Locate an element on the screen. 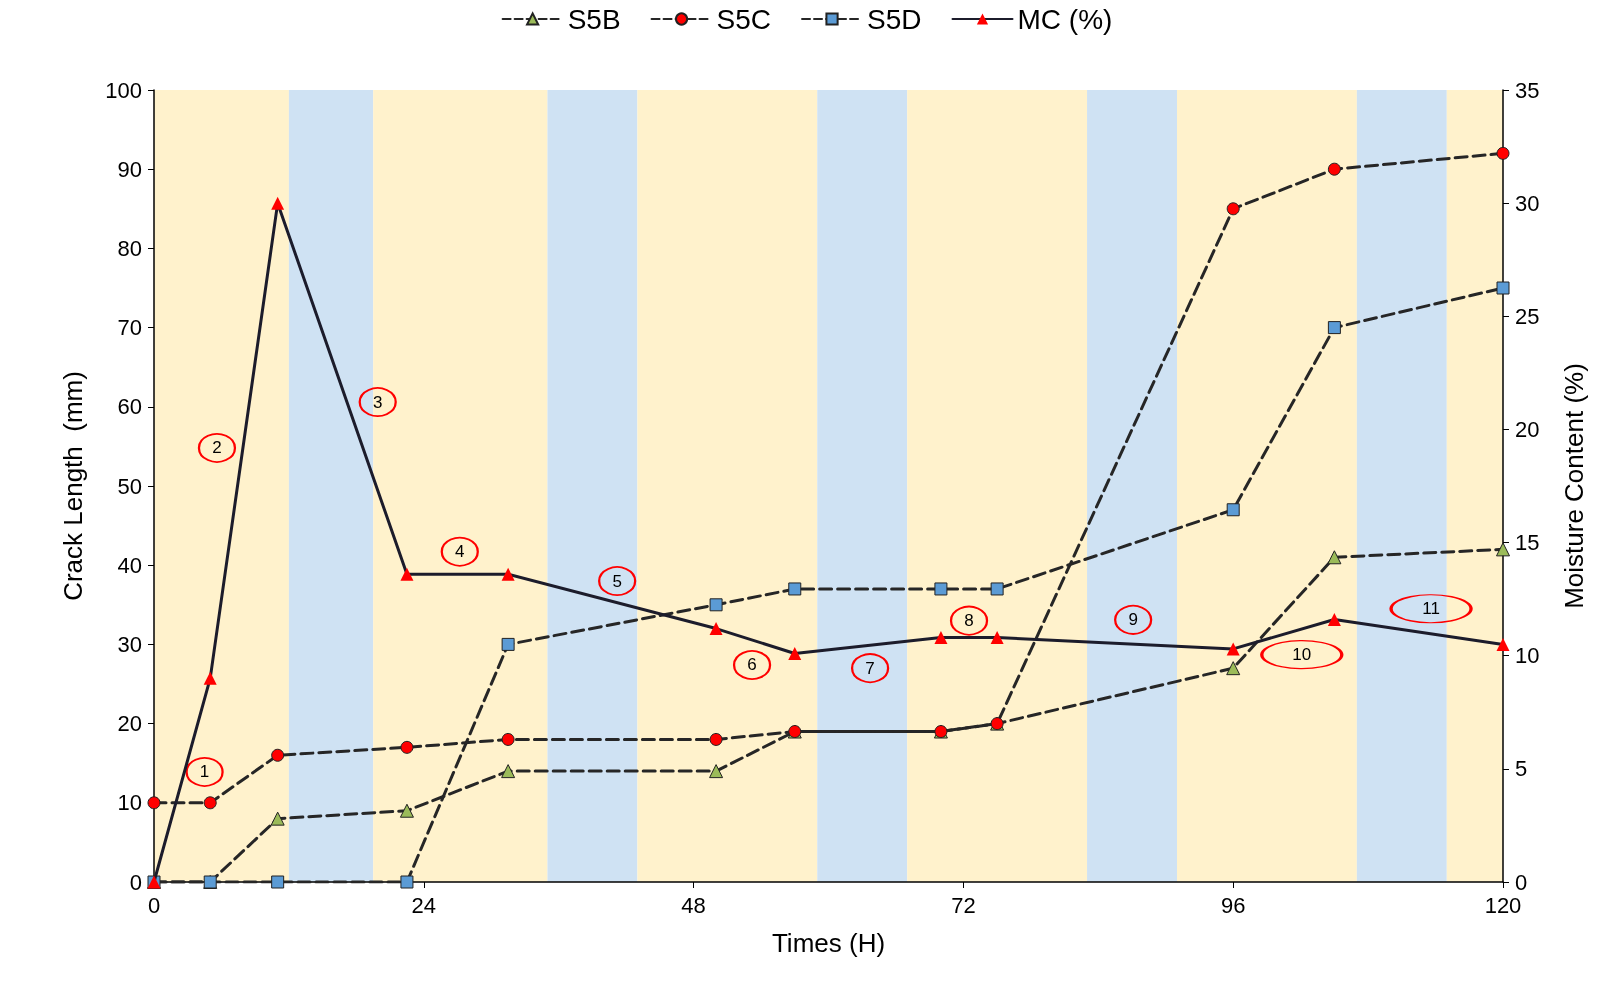 This screenshot has width=1614, height=992. legend-label: S5B is located at coordinates (594, 19).